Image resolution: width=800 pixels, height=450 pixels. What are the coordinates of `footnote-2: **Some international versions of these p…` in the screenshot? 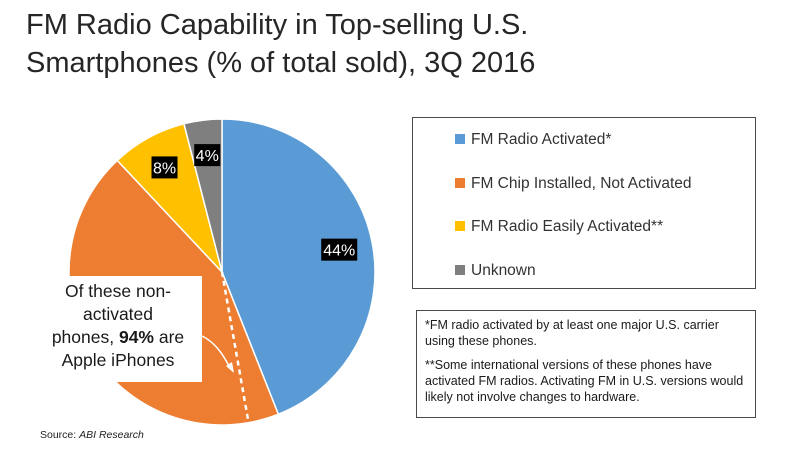 It's located at (584, 381).